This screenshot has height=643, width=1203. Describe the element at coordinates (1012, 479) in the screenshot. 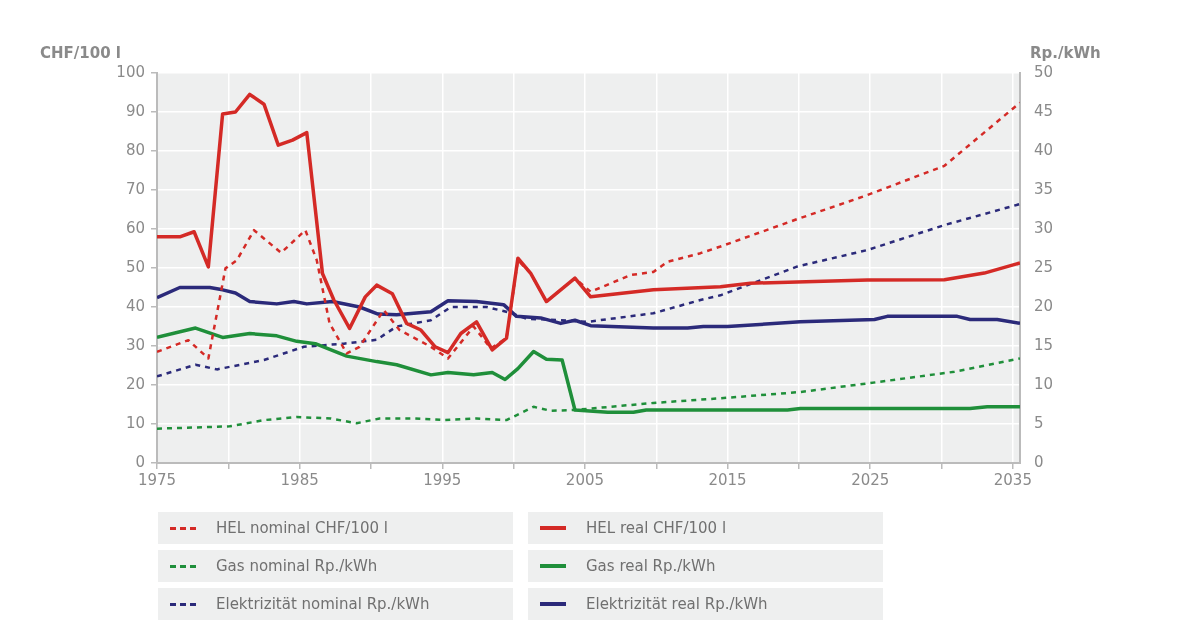

I see `x-tick-label: 2035` at that location.